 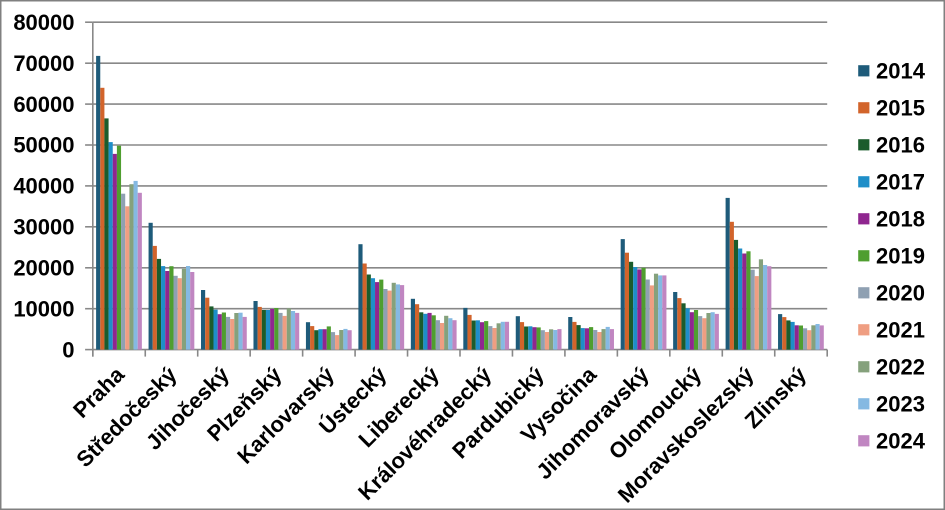 What do you see at coordinates (901, 71) in the screenshot?
I see `svg-text: 2014` at bounding box center [901, 71].